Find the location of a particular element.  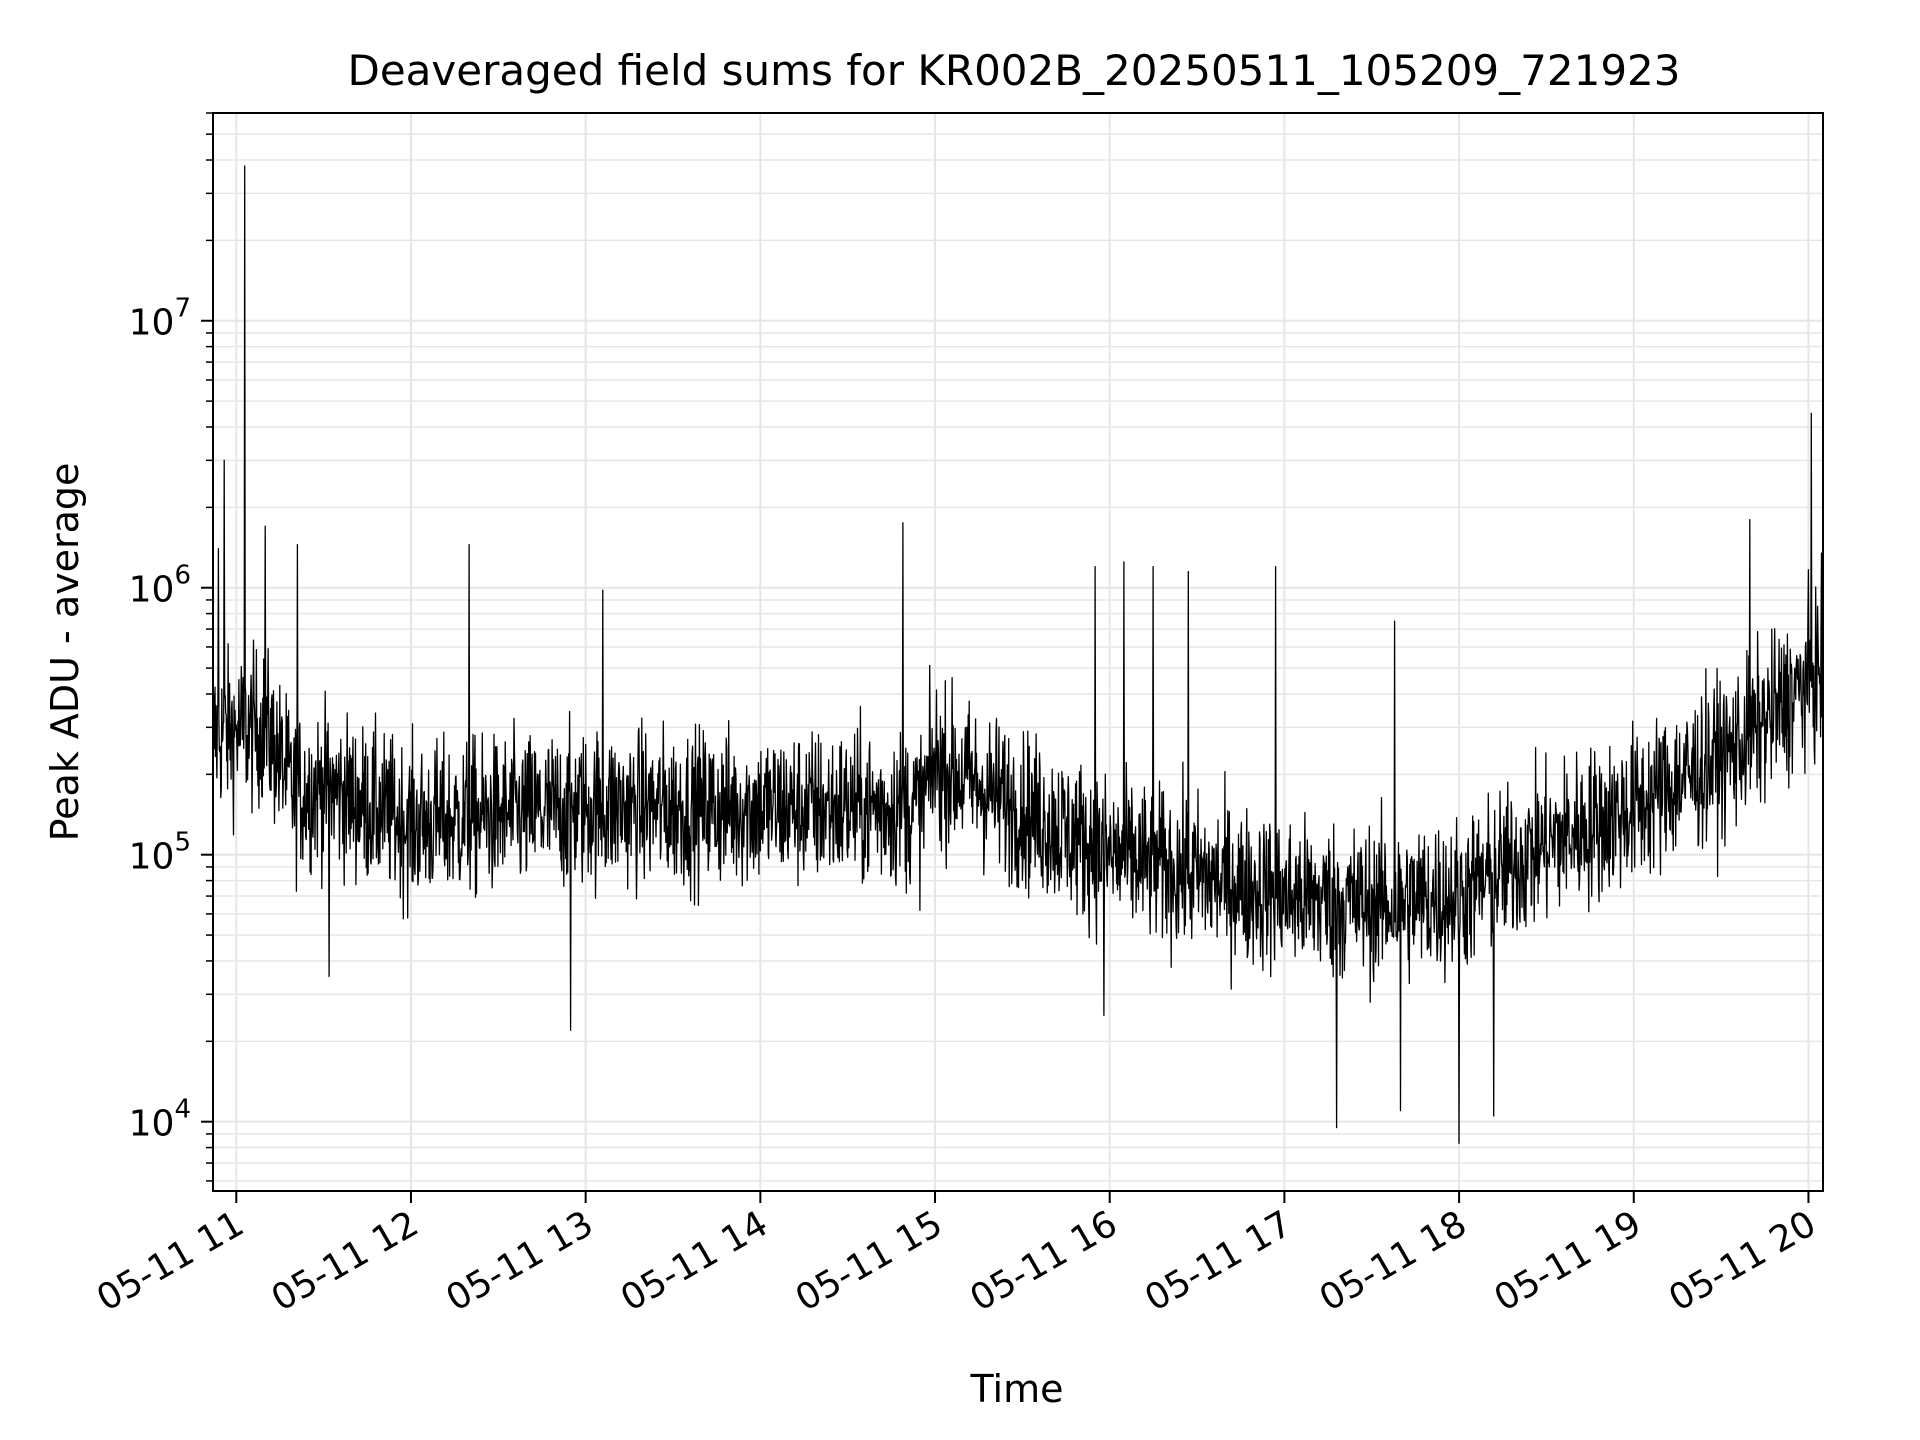

y-tick-exponent: 4 is located at coordinates (182, 1110).